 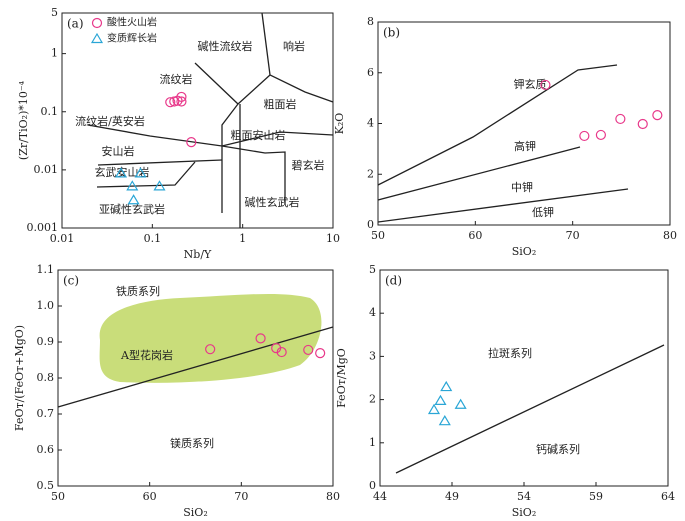 I want to click on annotation: 流纹岩/英安岩, so click(x=110, y=121).